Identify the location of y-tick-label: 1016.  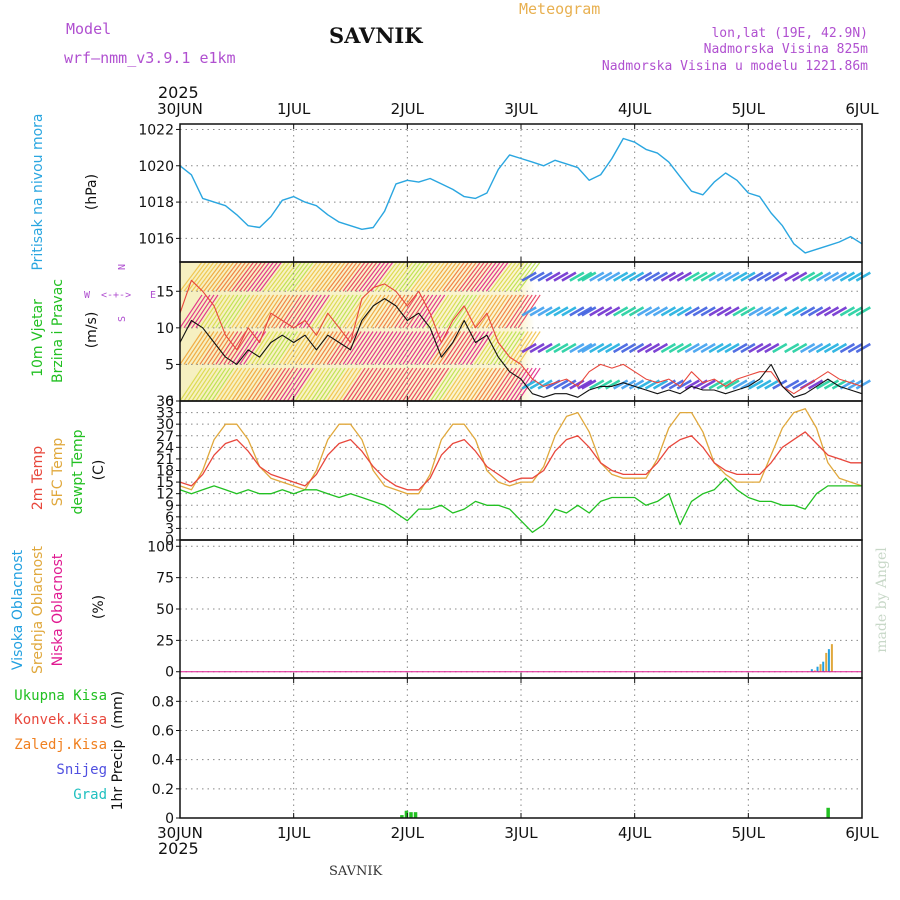
(156, 239).